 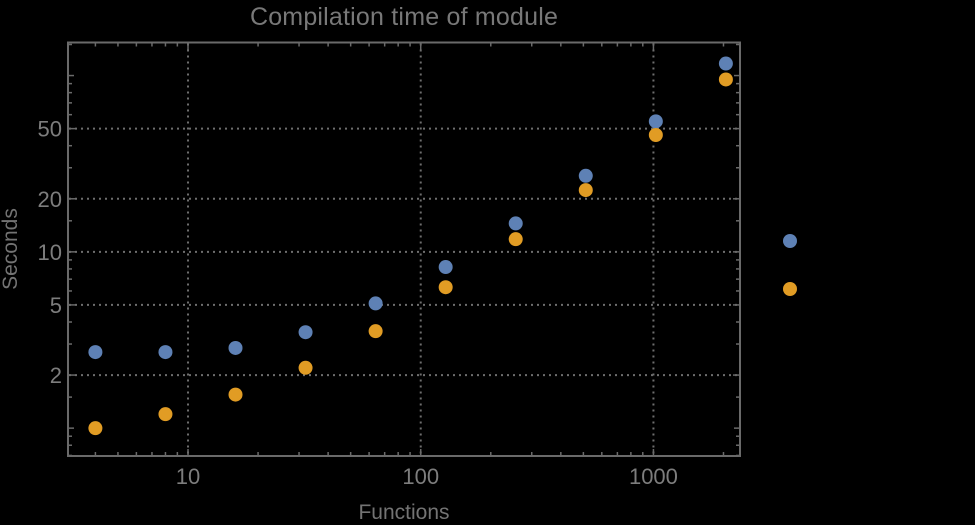 What do you see at coordinates (404, 512) in the screenshot?
I see `x-axis-label: Functions` at bounding box center [404, 512].